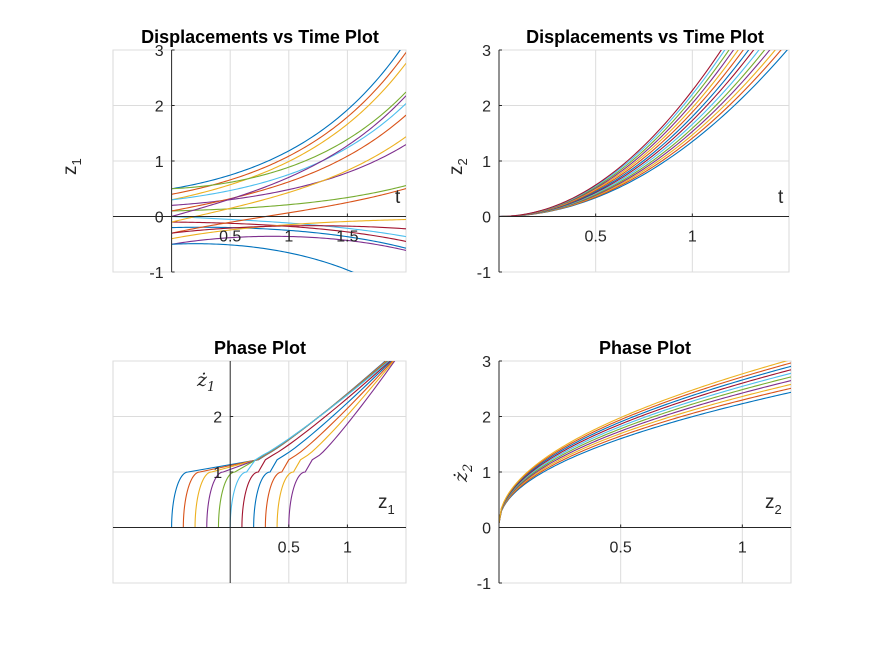  What do you see at coordinates (347, 237) in the screenshot?
I see `x-tick-label: 1.5` at bounding box center [347, 237].